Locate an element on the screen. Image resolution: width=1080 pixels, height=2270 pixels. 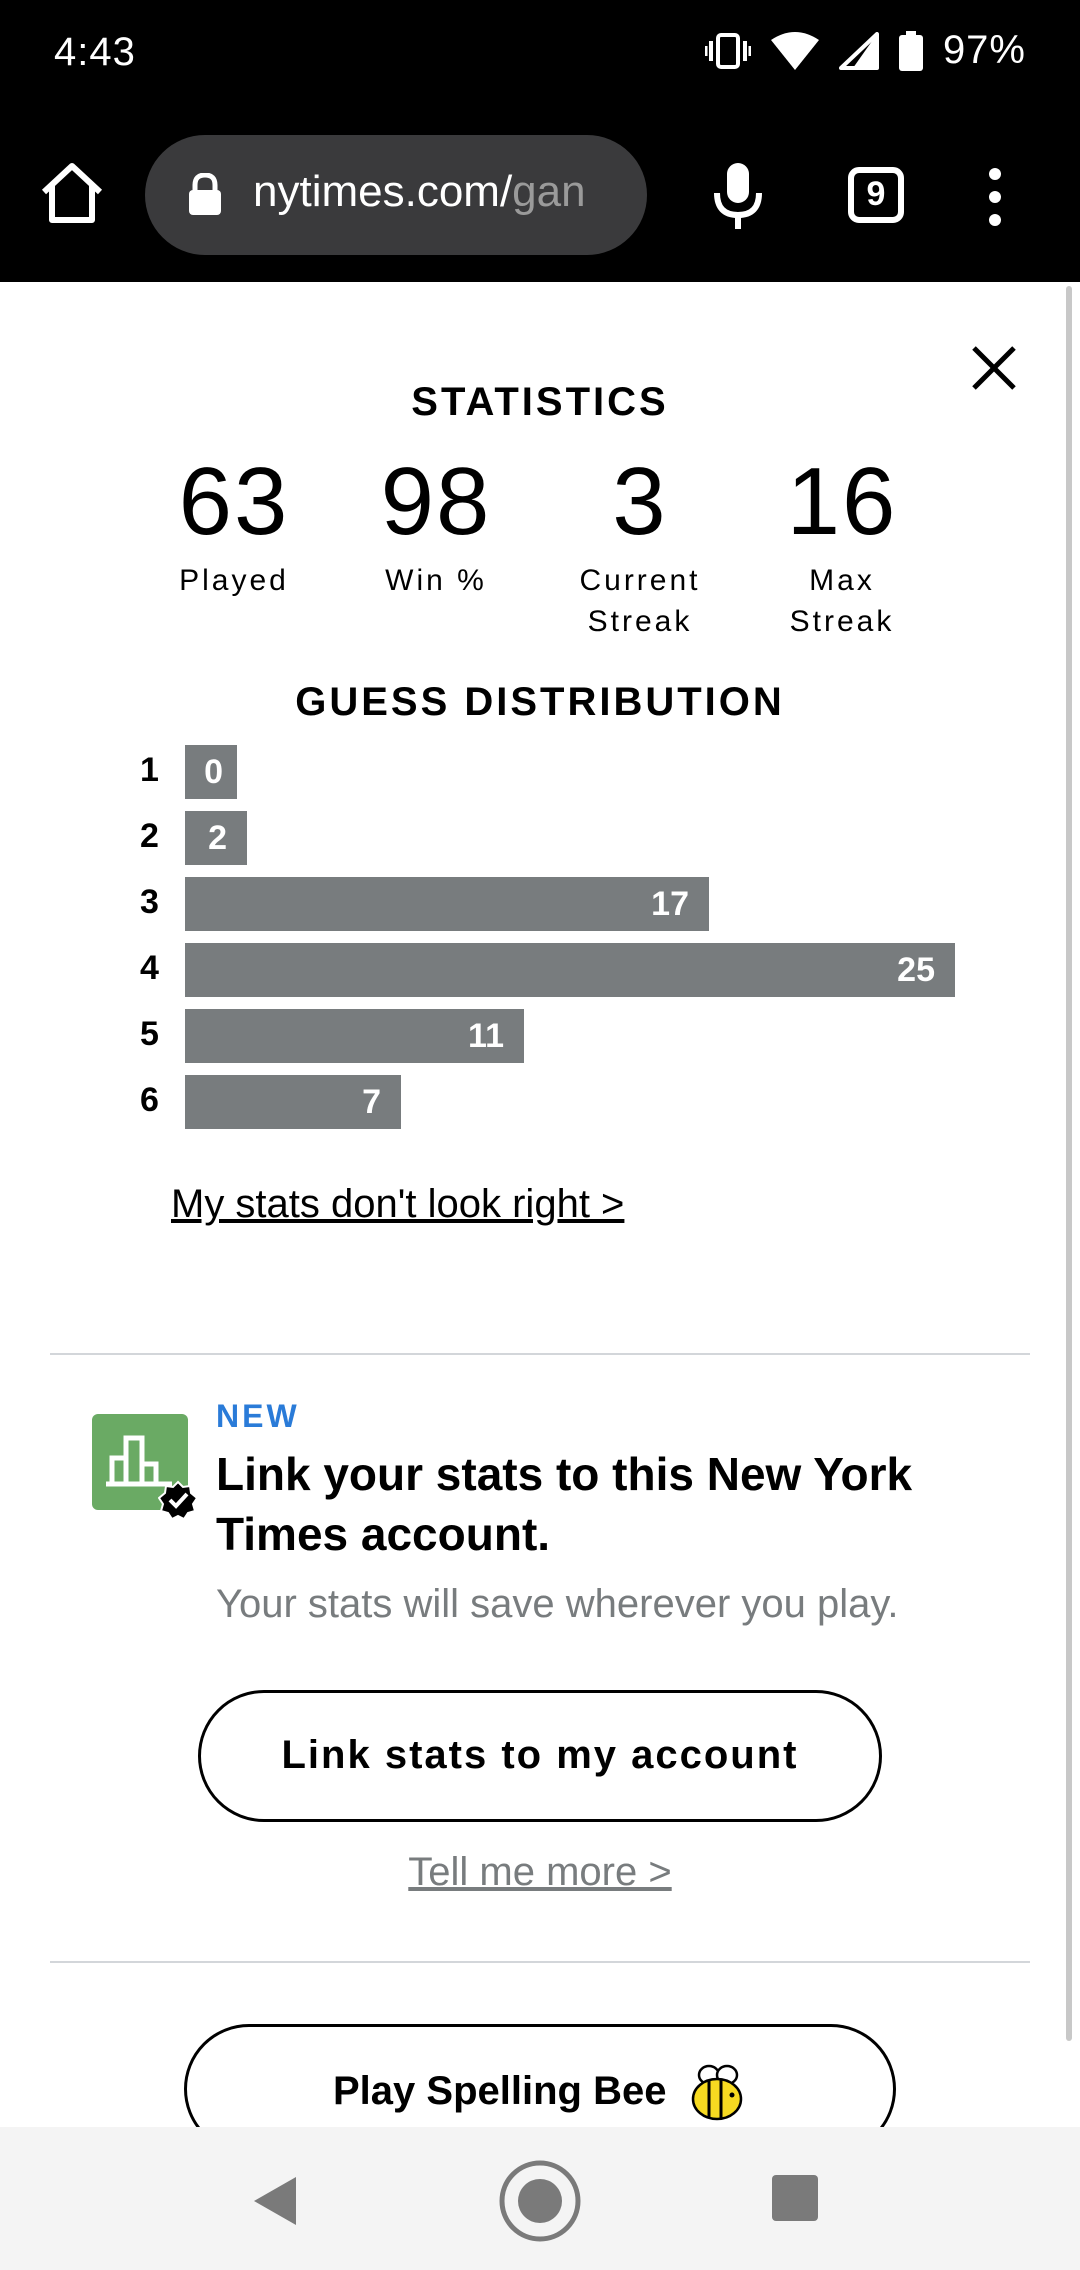
distribution-bar: 2 is located at coordinates (216, 838).